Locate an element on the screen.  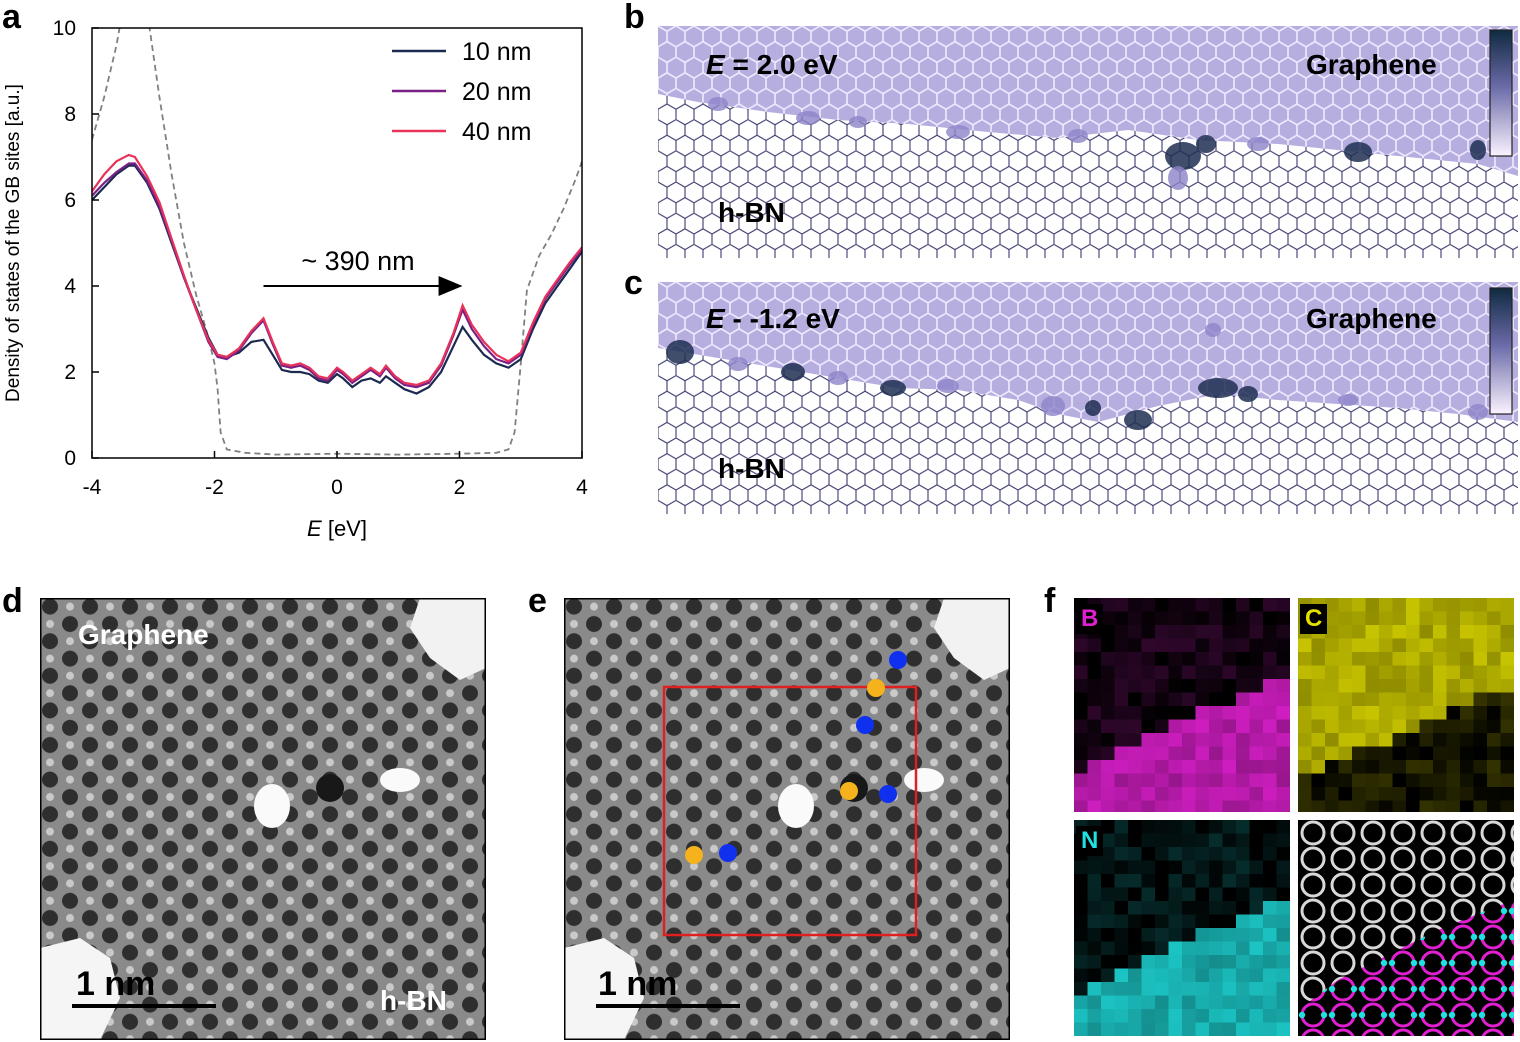
panel-b-hbn-label: h-BN is located at coordinates (751, 212).